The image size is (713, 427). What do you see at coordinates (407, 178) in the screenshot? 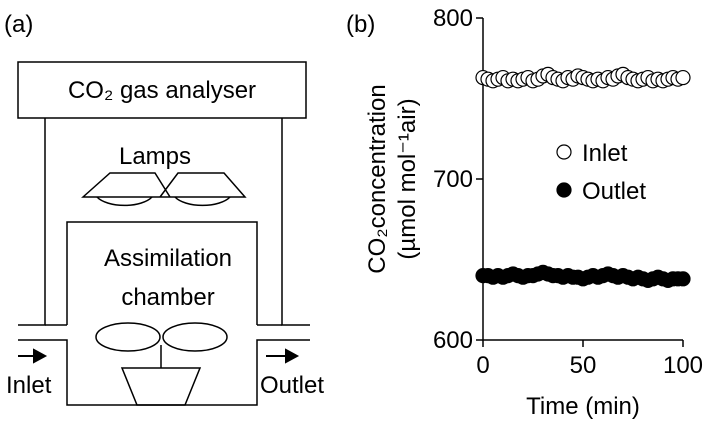
I see `y-axis-label: (µmol mol⁻¹air)` at bounding box center [407, 178].